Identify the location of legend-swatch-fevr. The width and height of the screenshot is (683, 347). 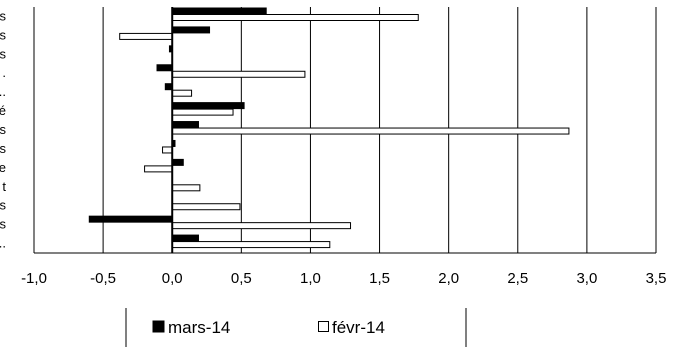
(323, 326).